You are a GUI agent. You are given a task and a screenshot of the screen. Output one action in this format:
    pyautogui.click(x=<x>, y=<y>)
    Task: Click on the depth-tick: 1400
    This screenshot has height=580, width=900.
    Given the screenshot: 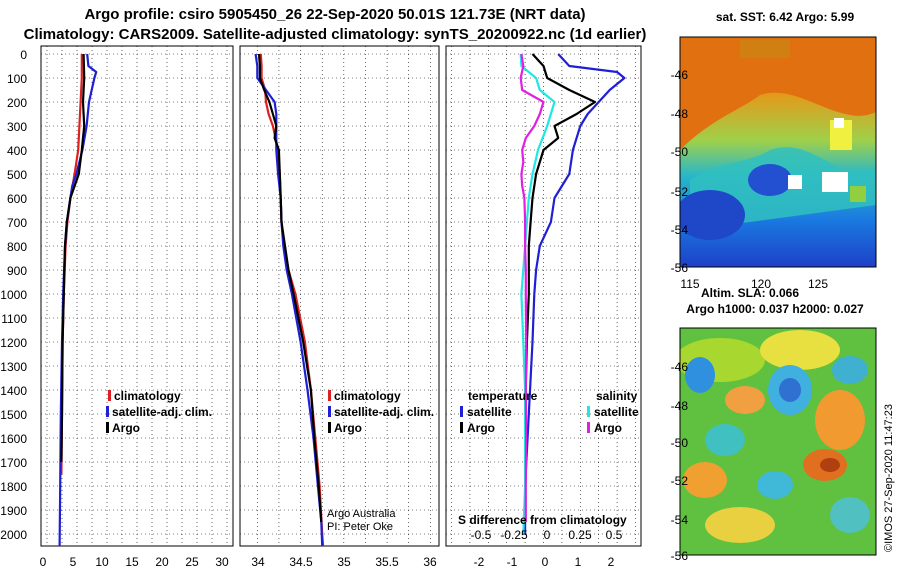 What is the action you would take?
    pyautogui.click(x=13, y=391)
    